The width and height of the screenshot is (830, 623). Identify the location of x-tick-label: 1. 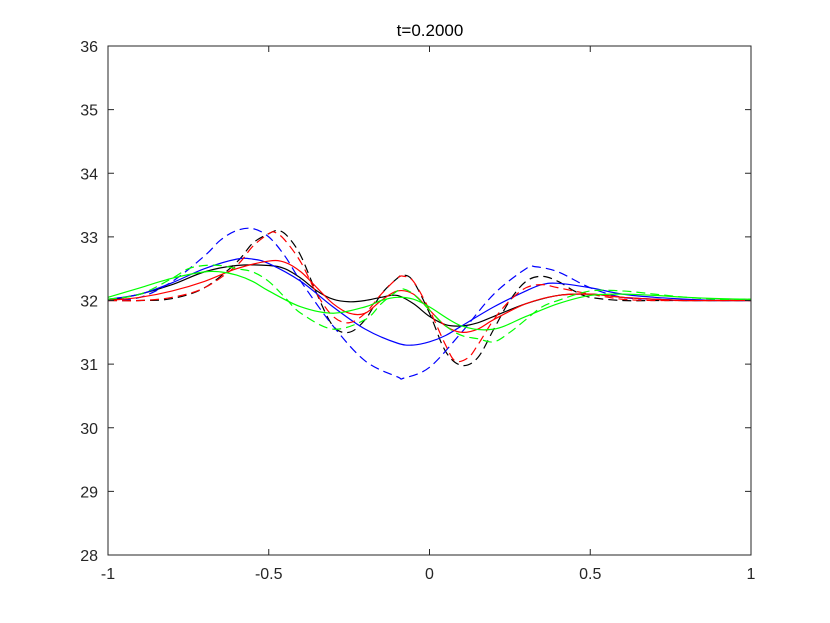
(751, 574).